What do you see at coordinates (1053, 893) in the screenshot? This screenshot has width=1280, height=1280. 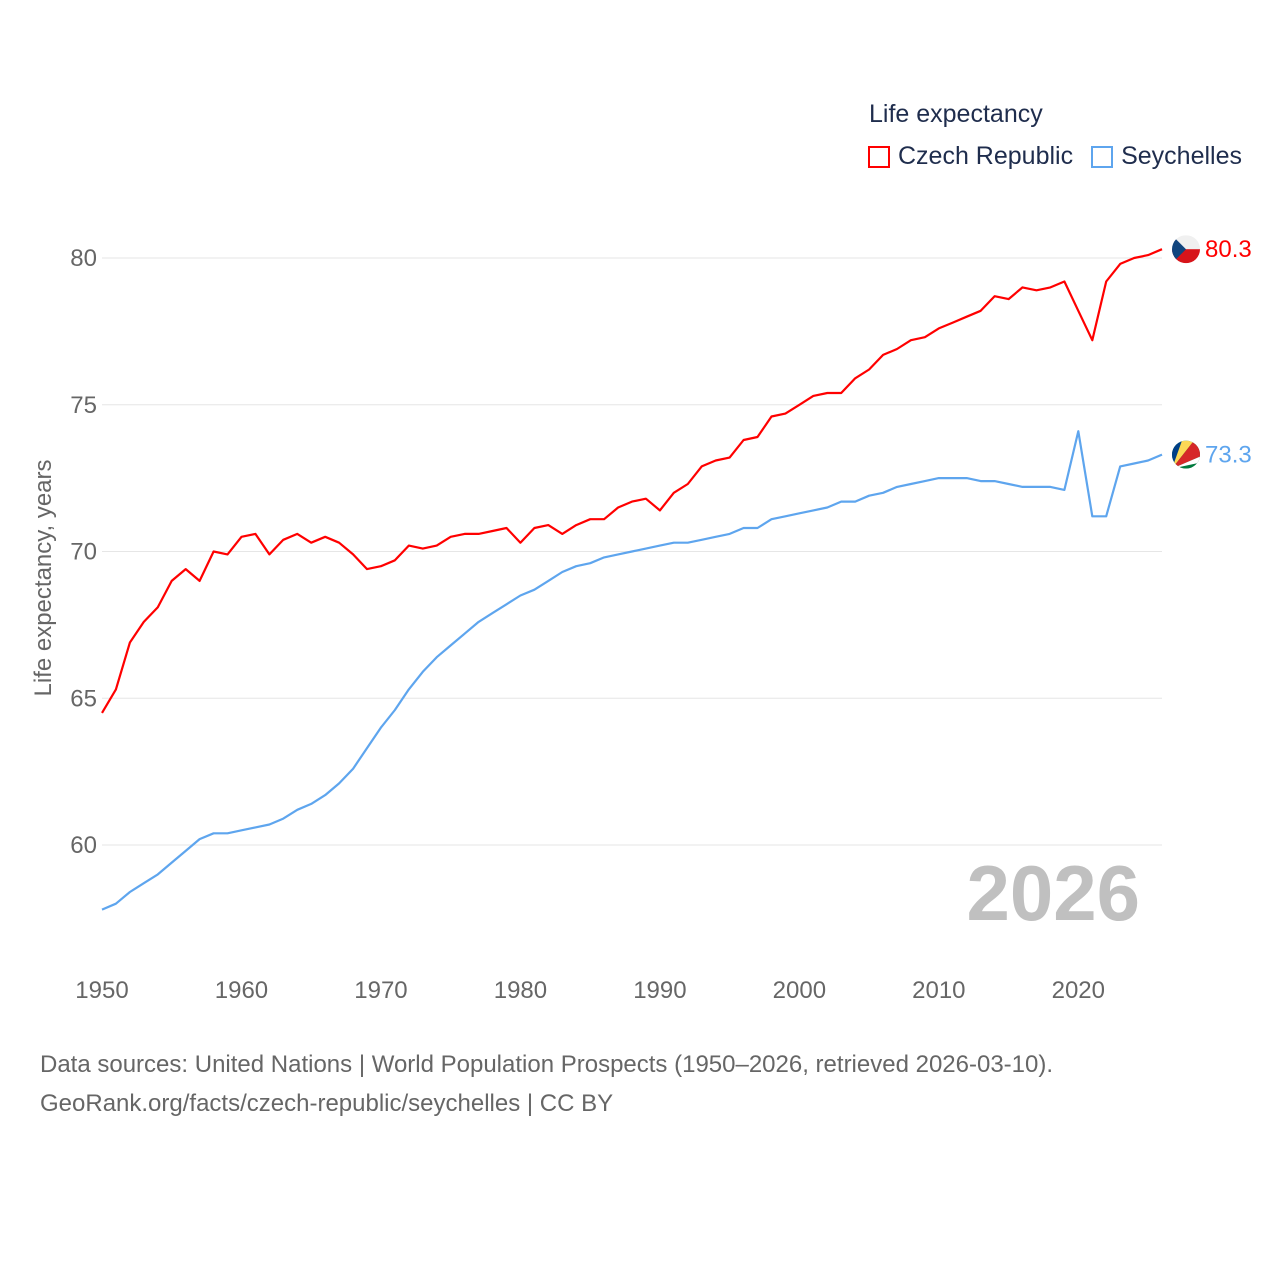 I see `year-watermark: 2026` at bounding box center [1053, 893].